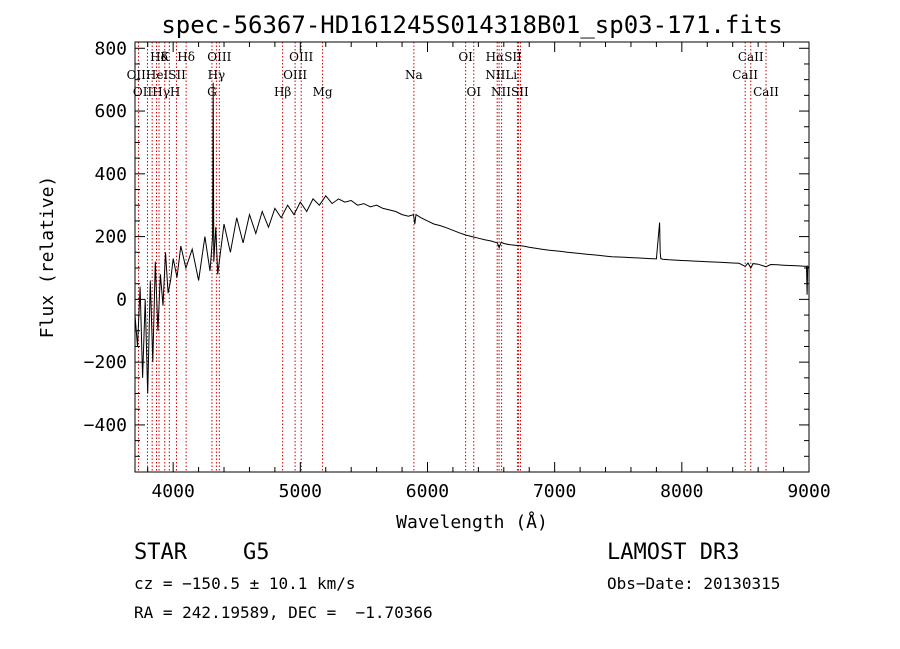 The width and height of the screenshot is (900, 649). I want to click on line-label-9: Hγ, so click(217, 75).